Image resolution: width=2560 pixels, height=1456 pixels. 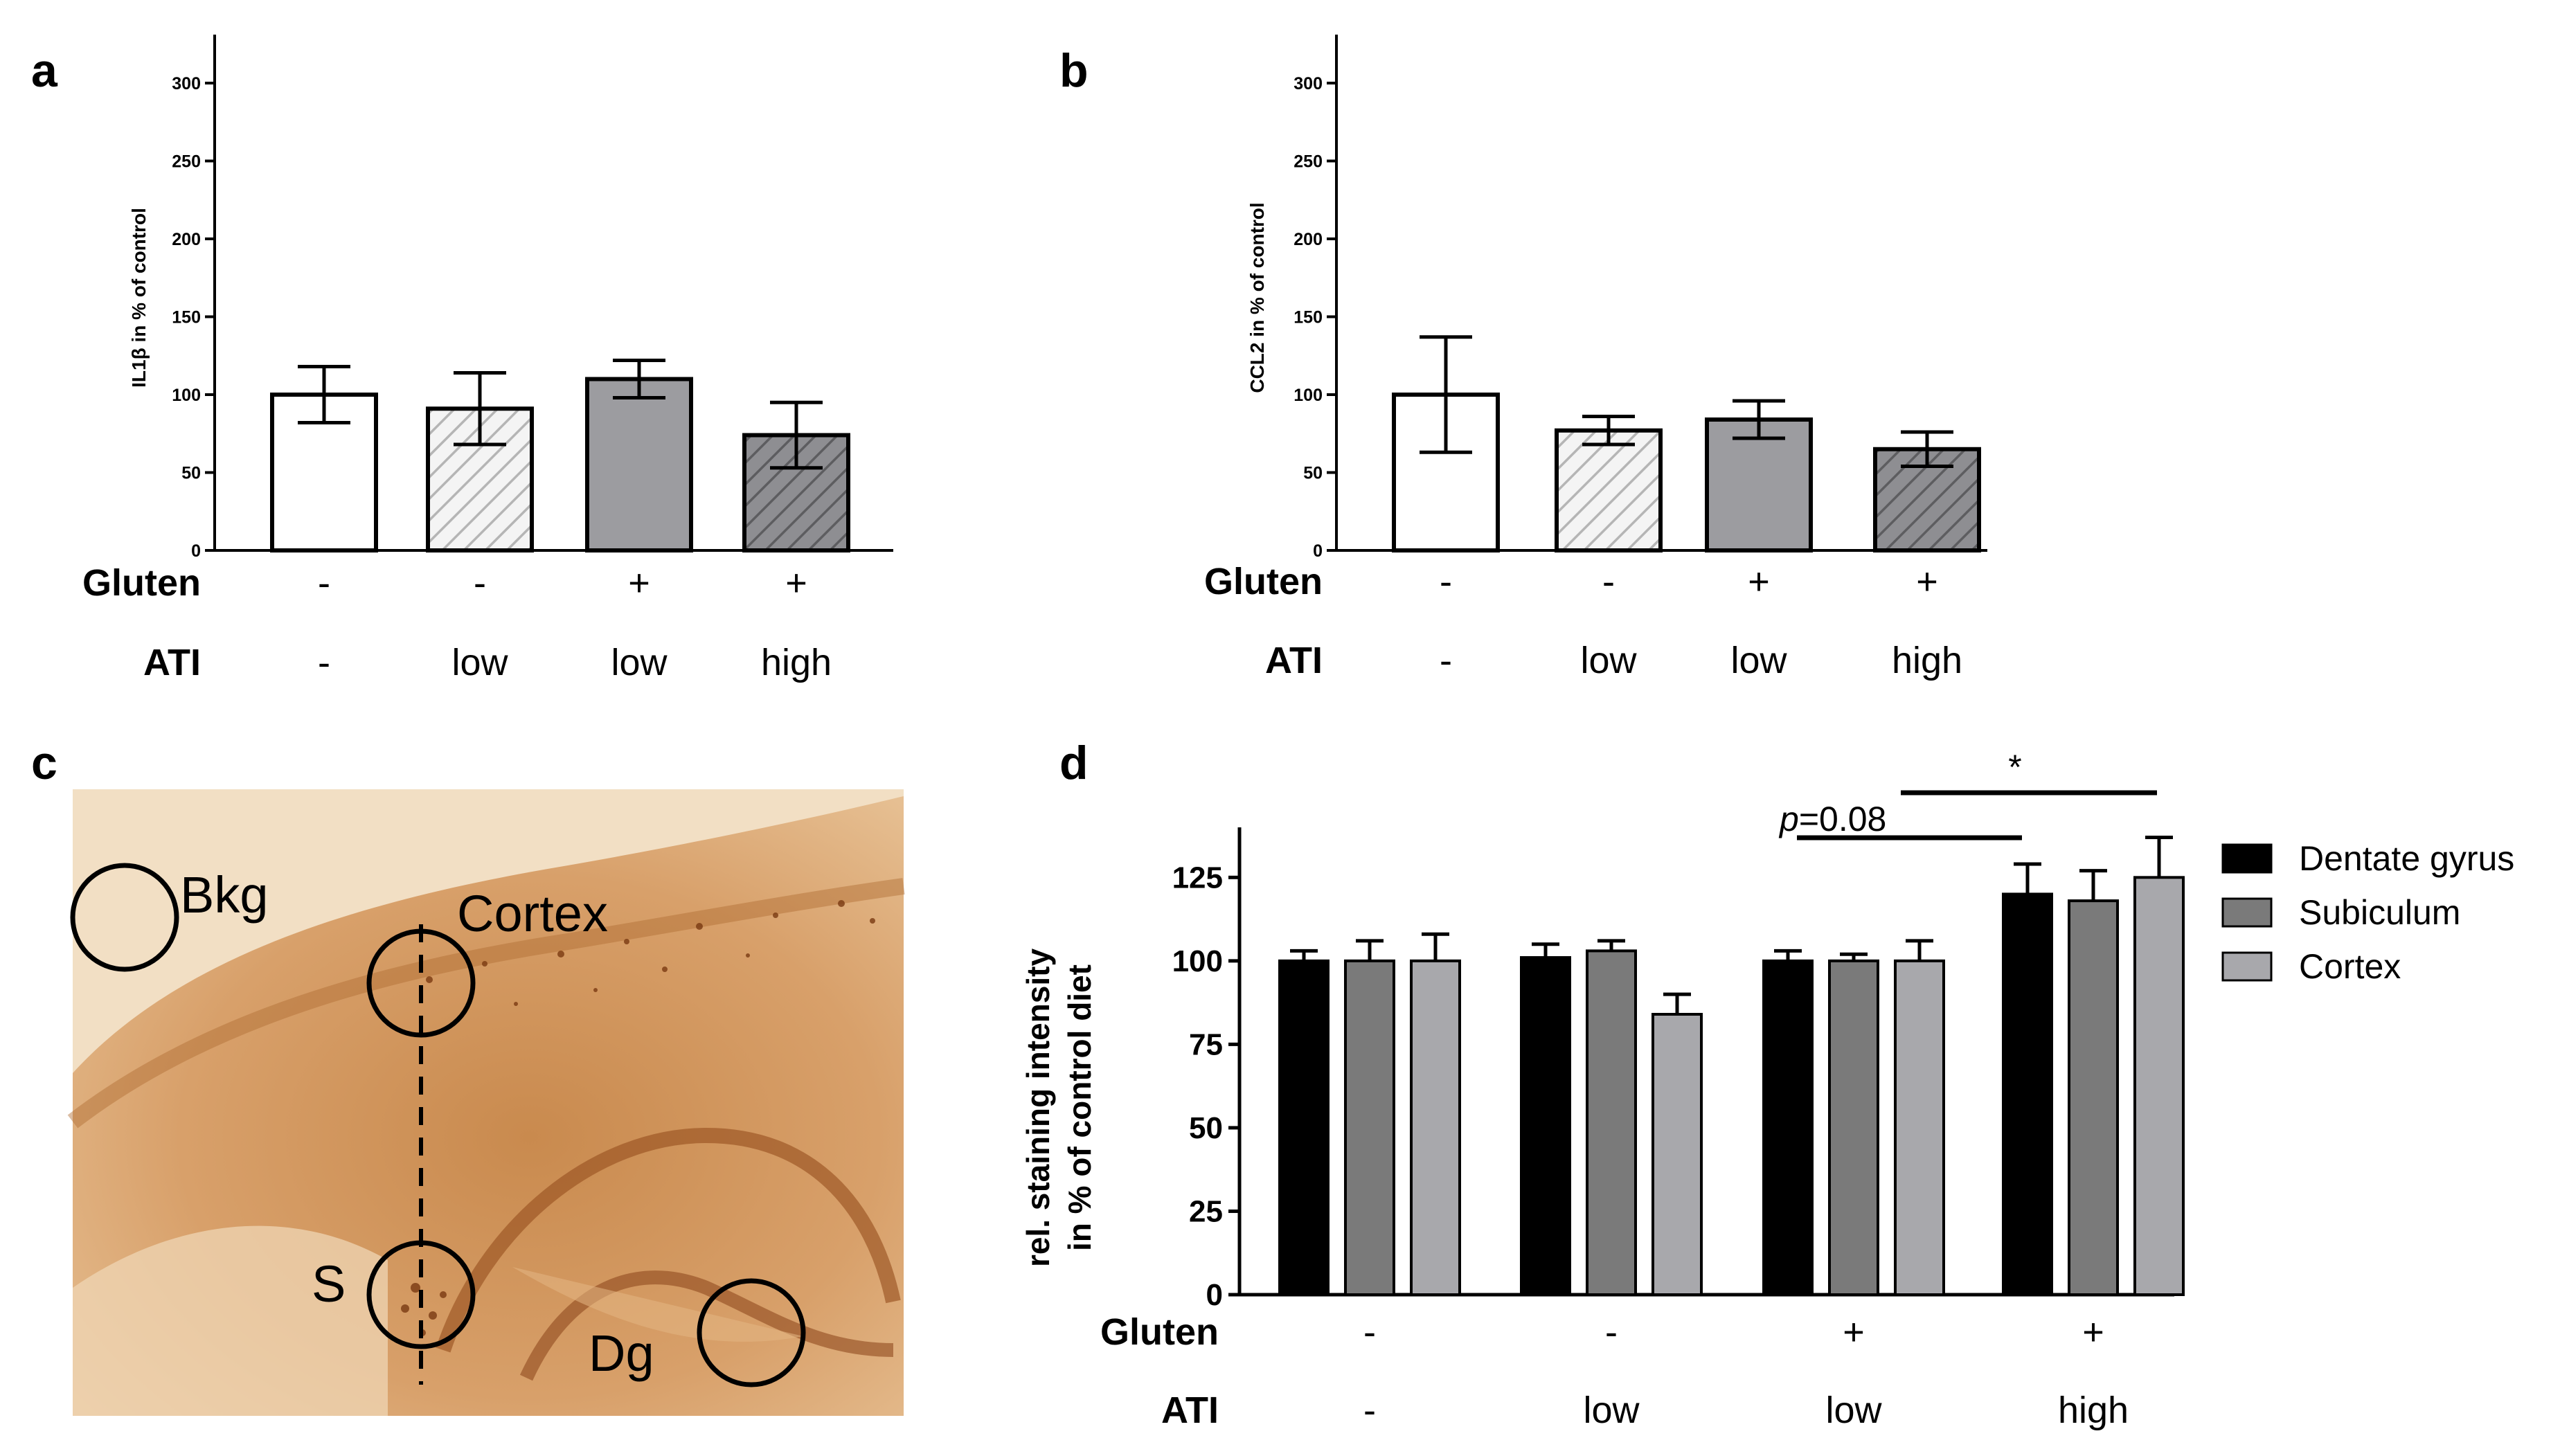 I want to click on micrograph-label-dg: Dg, so click(x=621, y=1353).